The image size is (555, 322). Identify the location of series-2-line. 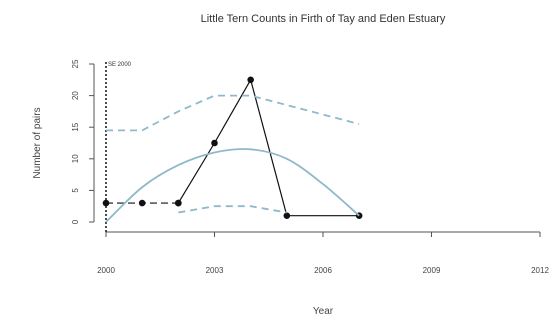
(232, 185).